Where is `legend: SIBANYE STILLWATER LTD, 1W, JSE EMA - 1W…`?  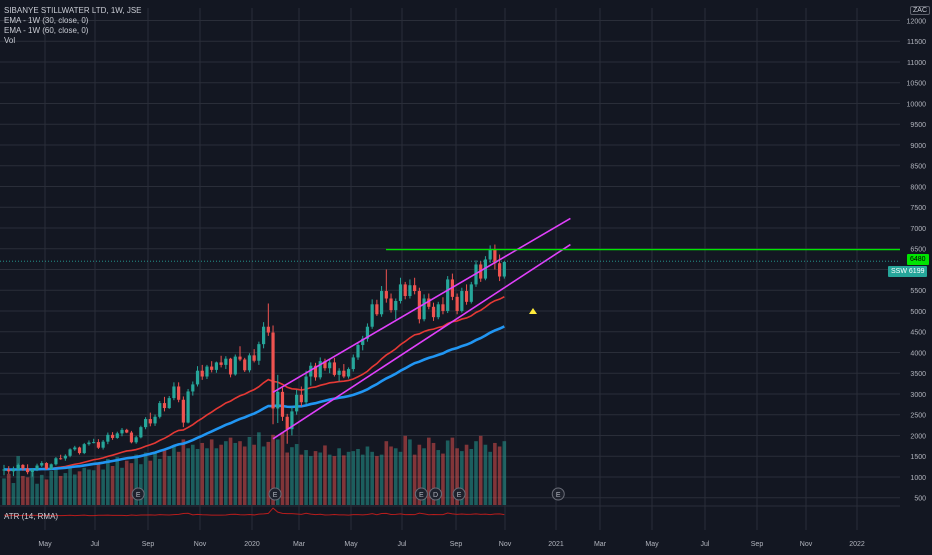 legend: SIBANYE STILLWATER LTD, 1W, JSE EMA - 1W… is located at coordinates (73, 26).